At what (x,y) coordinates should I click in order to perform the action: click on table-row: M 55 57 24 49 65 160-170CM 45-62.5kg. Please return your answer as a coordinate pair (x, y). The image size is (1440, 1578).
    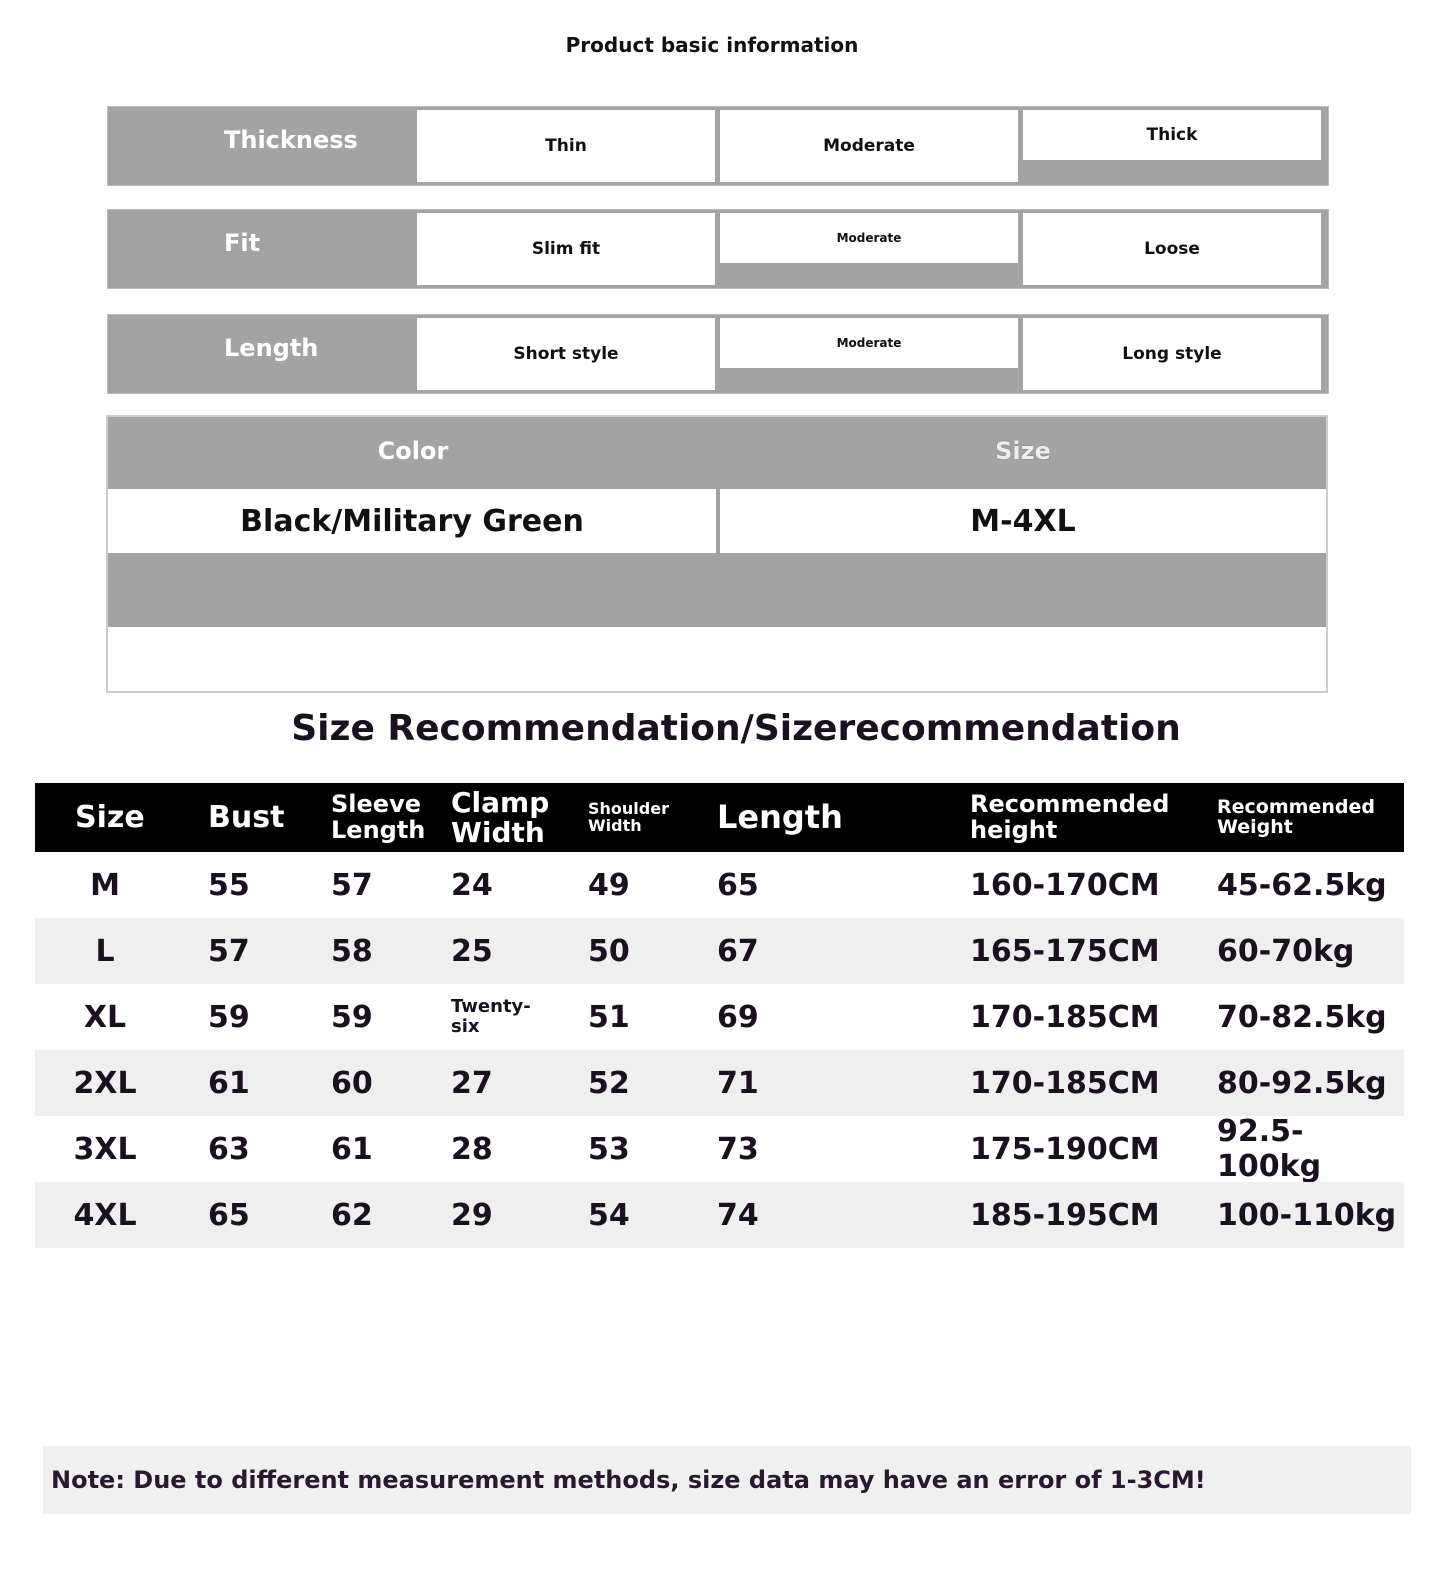
    Looking at the image, I should click on (719, 885).